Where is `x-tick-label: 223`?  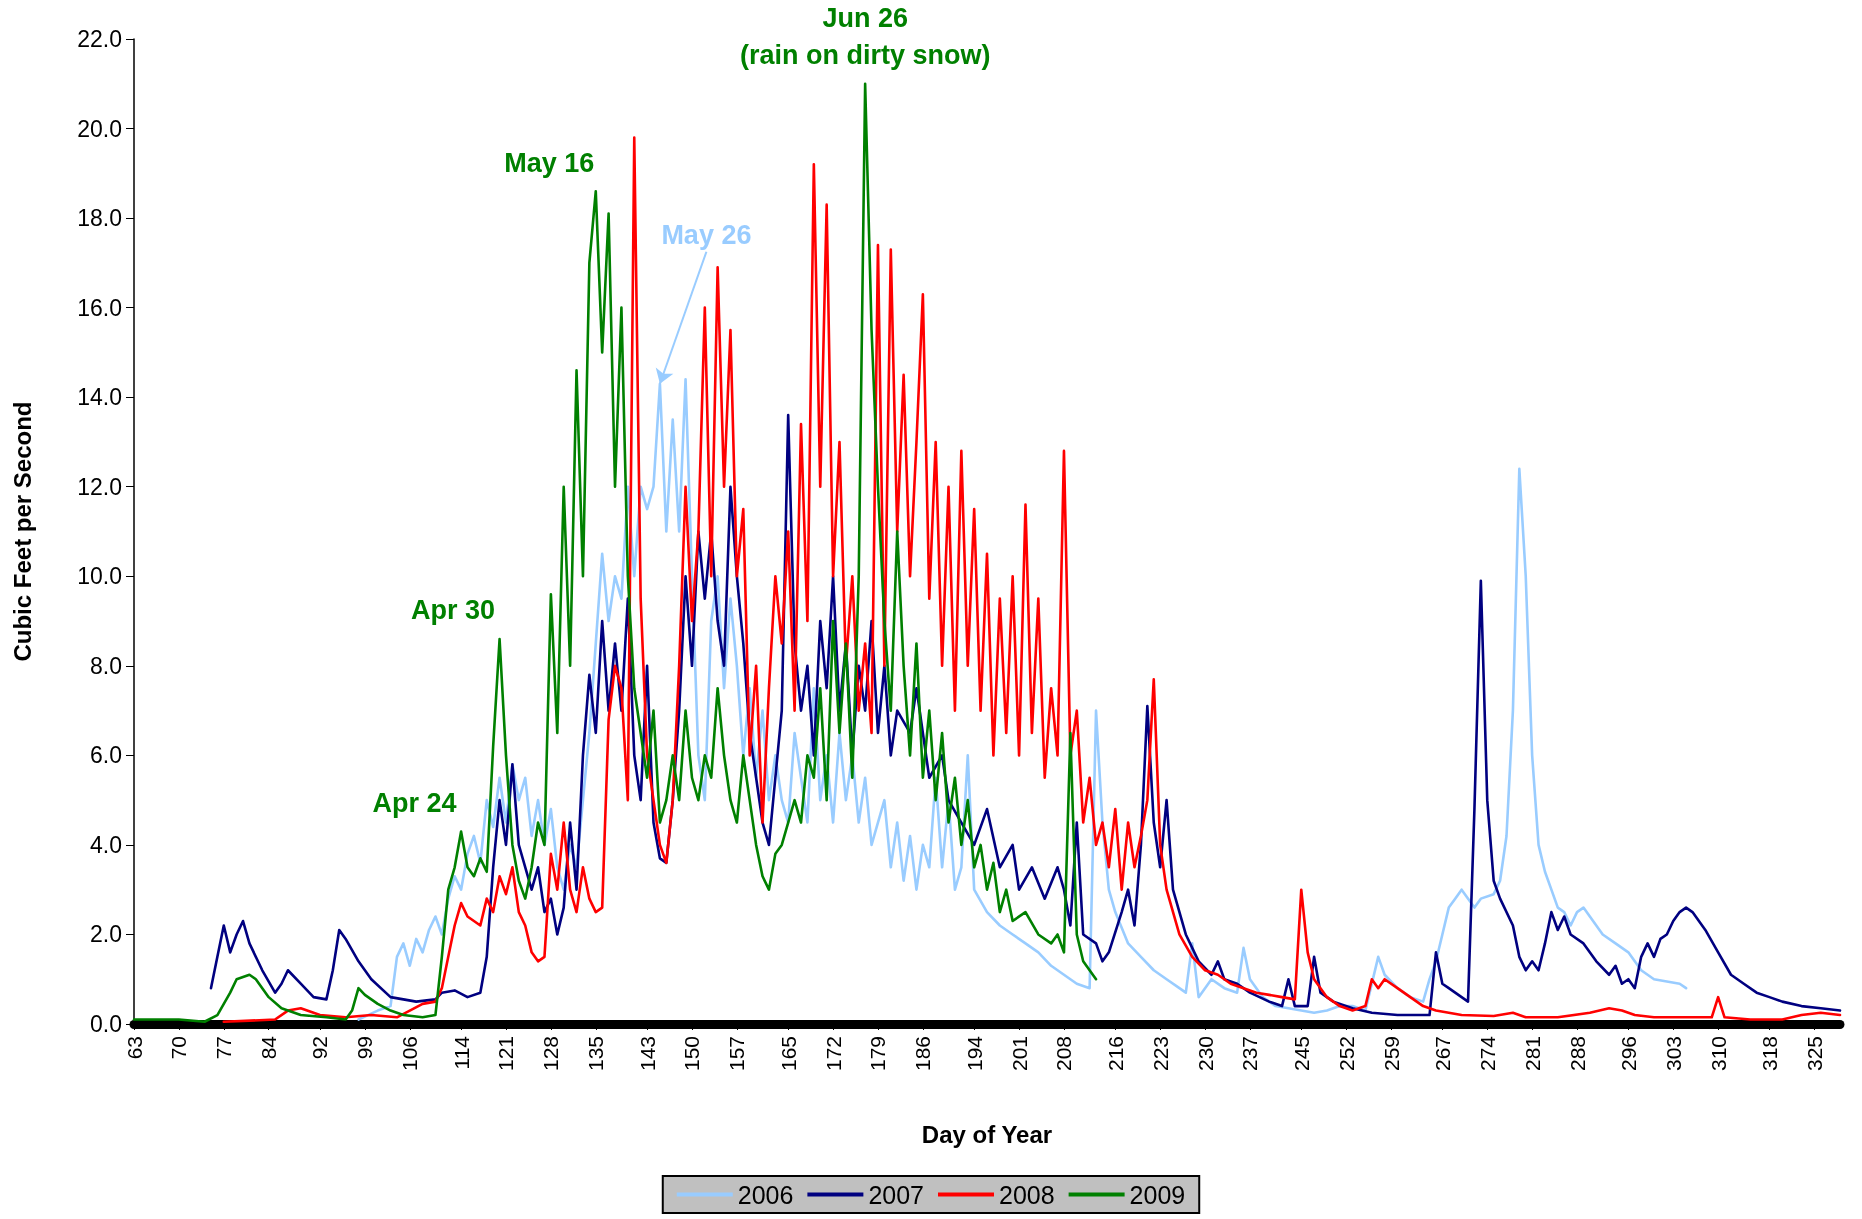 x-tick-label: 223 is located at coordinates (1160, 1054).